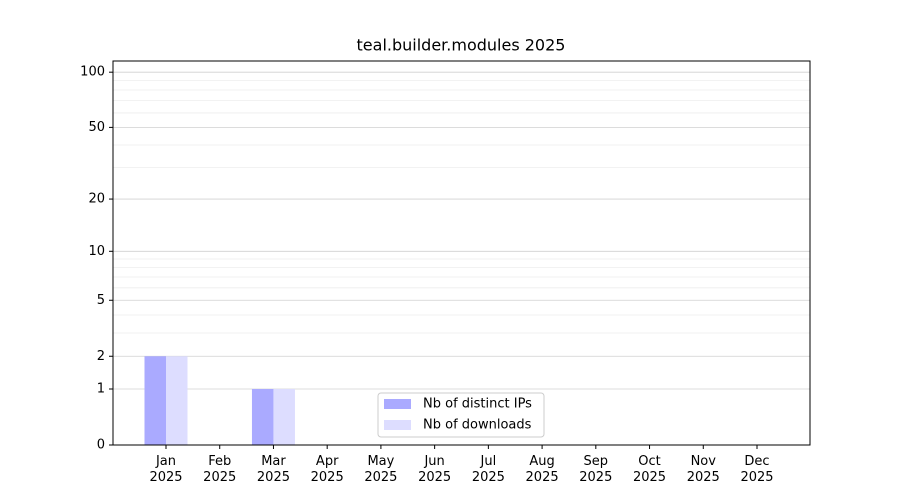 The image size is (900, 504). I want to click on y-tick-label: 0, so click(101, 445).